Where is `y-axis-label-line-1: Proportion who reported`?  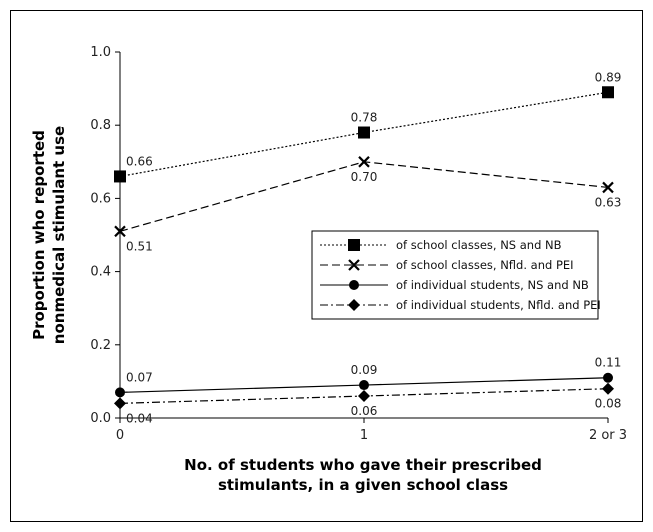 y-axis-label-line-1: Proportion who reported is located at coordinates (39, 235).